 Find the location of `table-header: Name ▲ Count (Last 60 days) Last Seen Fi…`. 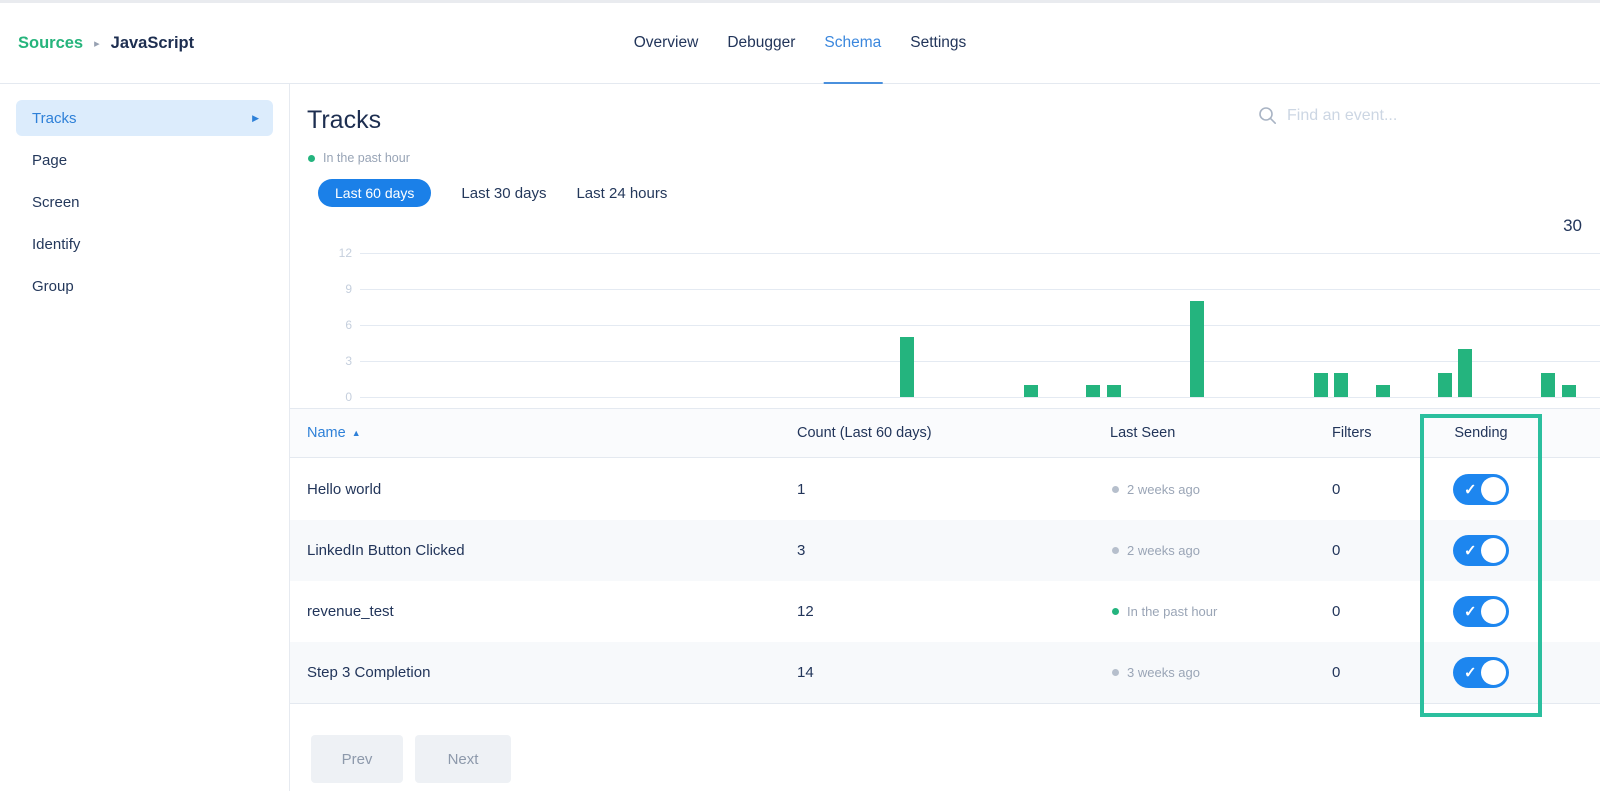

table-header: Name ▲ Count (Last 60 days) Last Seen Fi… is located at coordinates (945, 433).